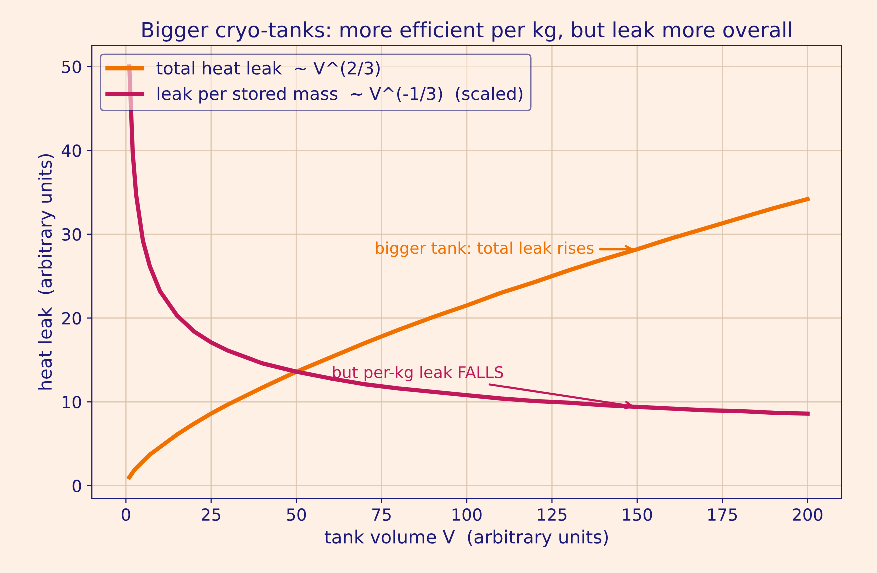 The height and width of the screenshot is (573, 877). I want to click on y-axis-title: heat leak (arbitrary units), so click(47, 272).